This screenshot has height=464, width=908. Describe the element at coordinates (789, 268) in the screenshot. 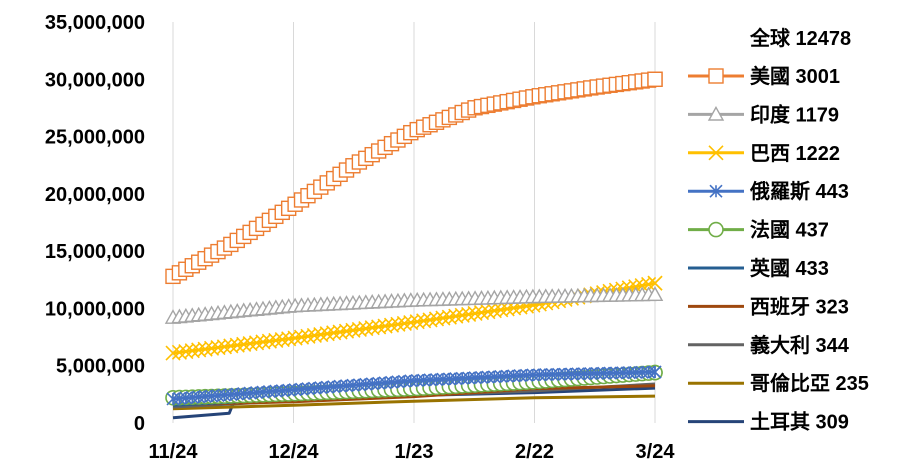

I see `legend-label: 英國 433` at that location.